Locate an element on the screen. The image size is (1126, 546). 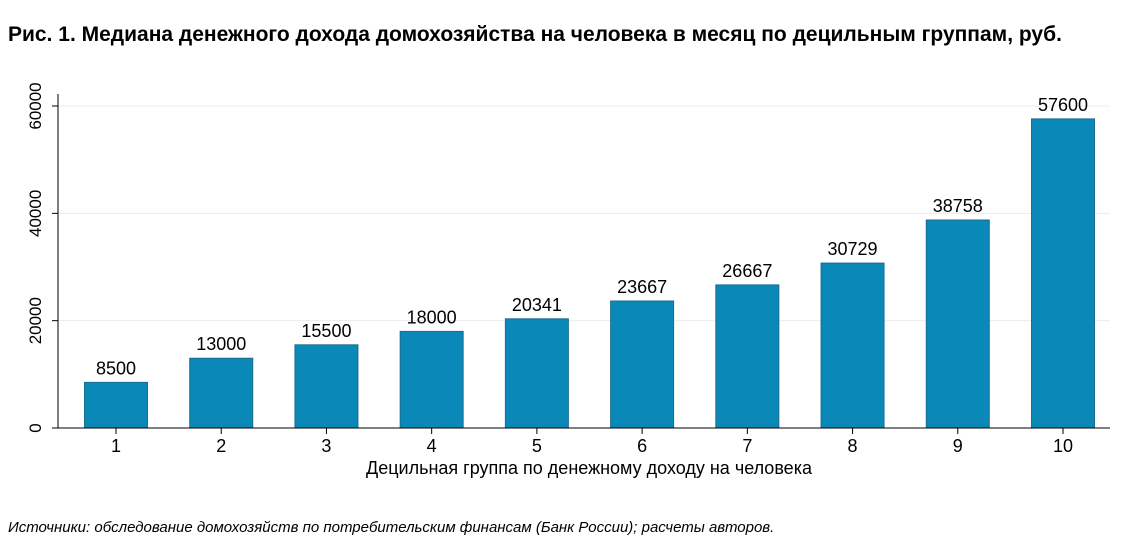
data-label-decile-3: 15500 is located at coordinates (326, 331).